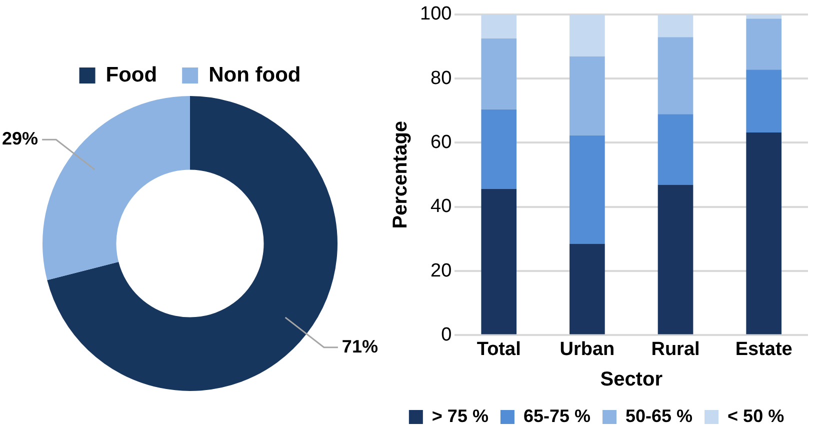  What do you see at coordinates (460, 416) in the screenshot?
I see `legend-label: > 75 %` at bounding box center [460, 416].